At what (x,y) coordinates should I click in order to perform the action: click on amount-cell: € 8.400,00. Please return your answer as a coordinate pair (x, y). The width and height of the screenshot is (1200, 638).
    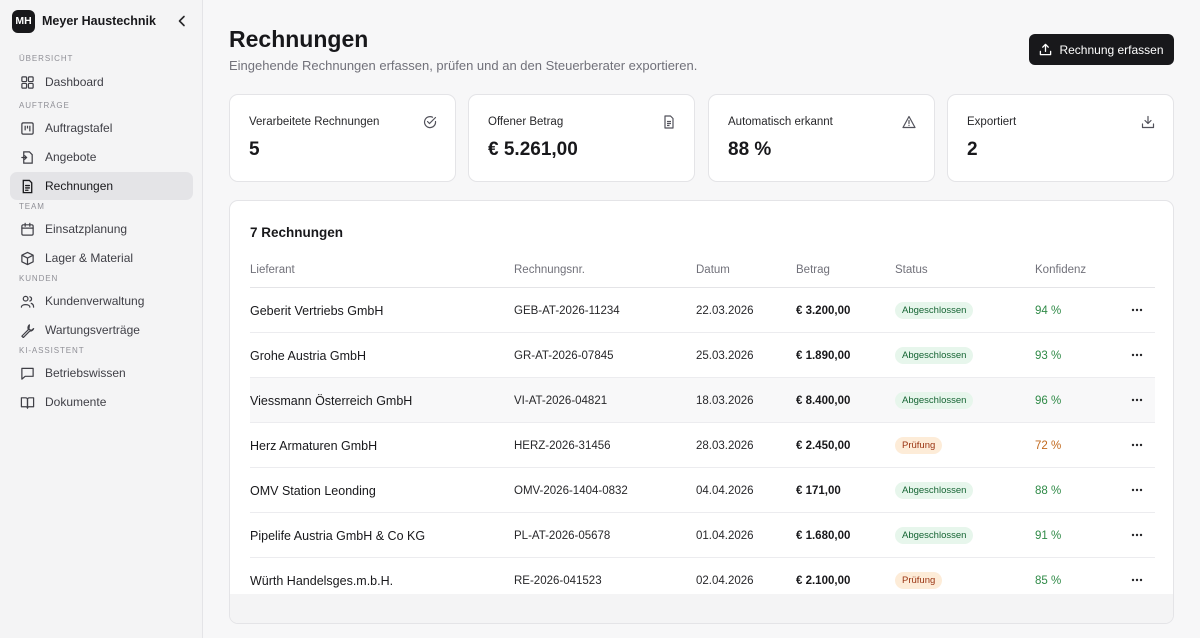
    Looking at the image, I should click on (823, 400).